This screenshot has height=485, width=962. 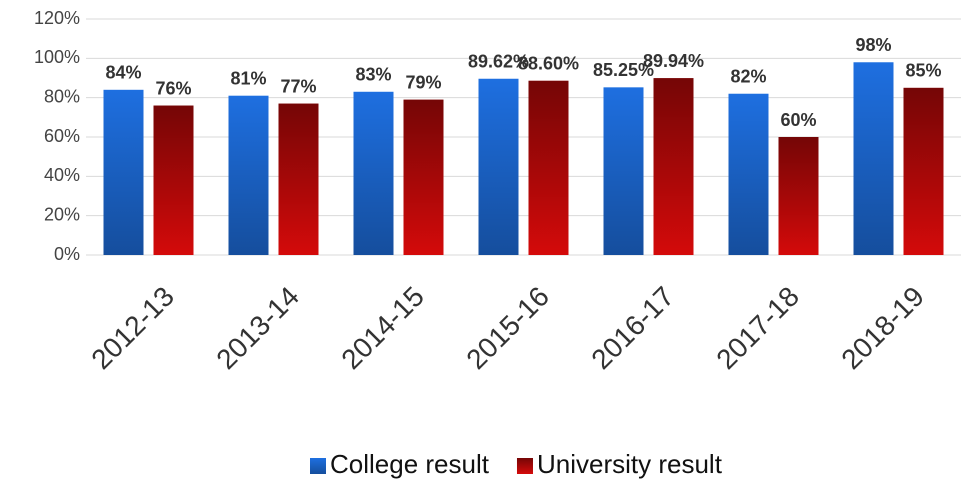 I want to click on data-label: 82%, so click(x=748, y=76).